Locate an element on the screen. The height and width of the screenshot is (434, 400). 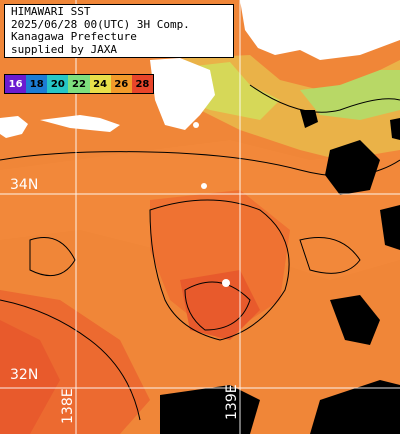
land-izu-peninsula is located at coordinates (182, 94).